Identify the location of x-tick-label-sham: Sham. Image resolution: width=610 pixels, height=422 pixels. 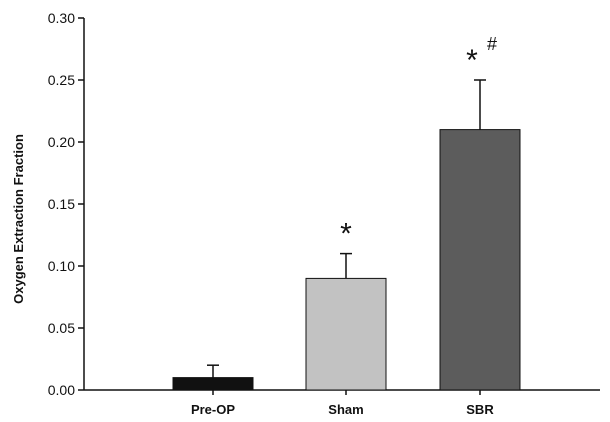
(345, 409).